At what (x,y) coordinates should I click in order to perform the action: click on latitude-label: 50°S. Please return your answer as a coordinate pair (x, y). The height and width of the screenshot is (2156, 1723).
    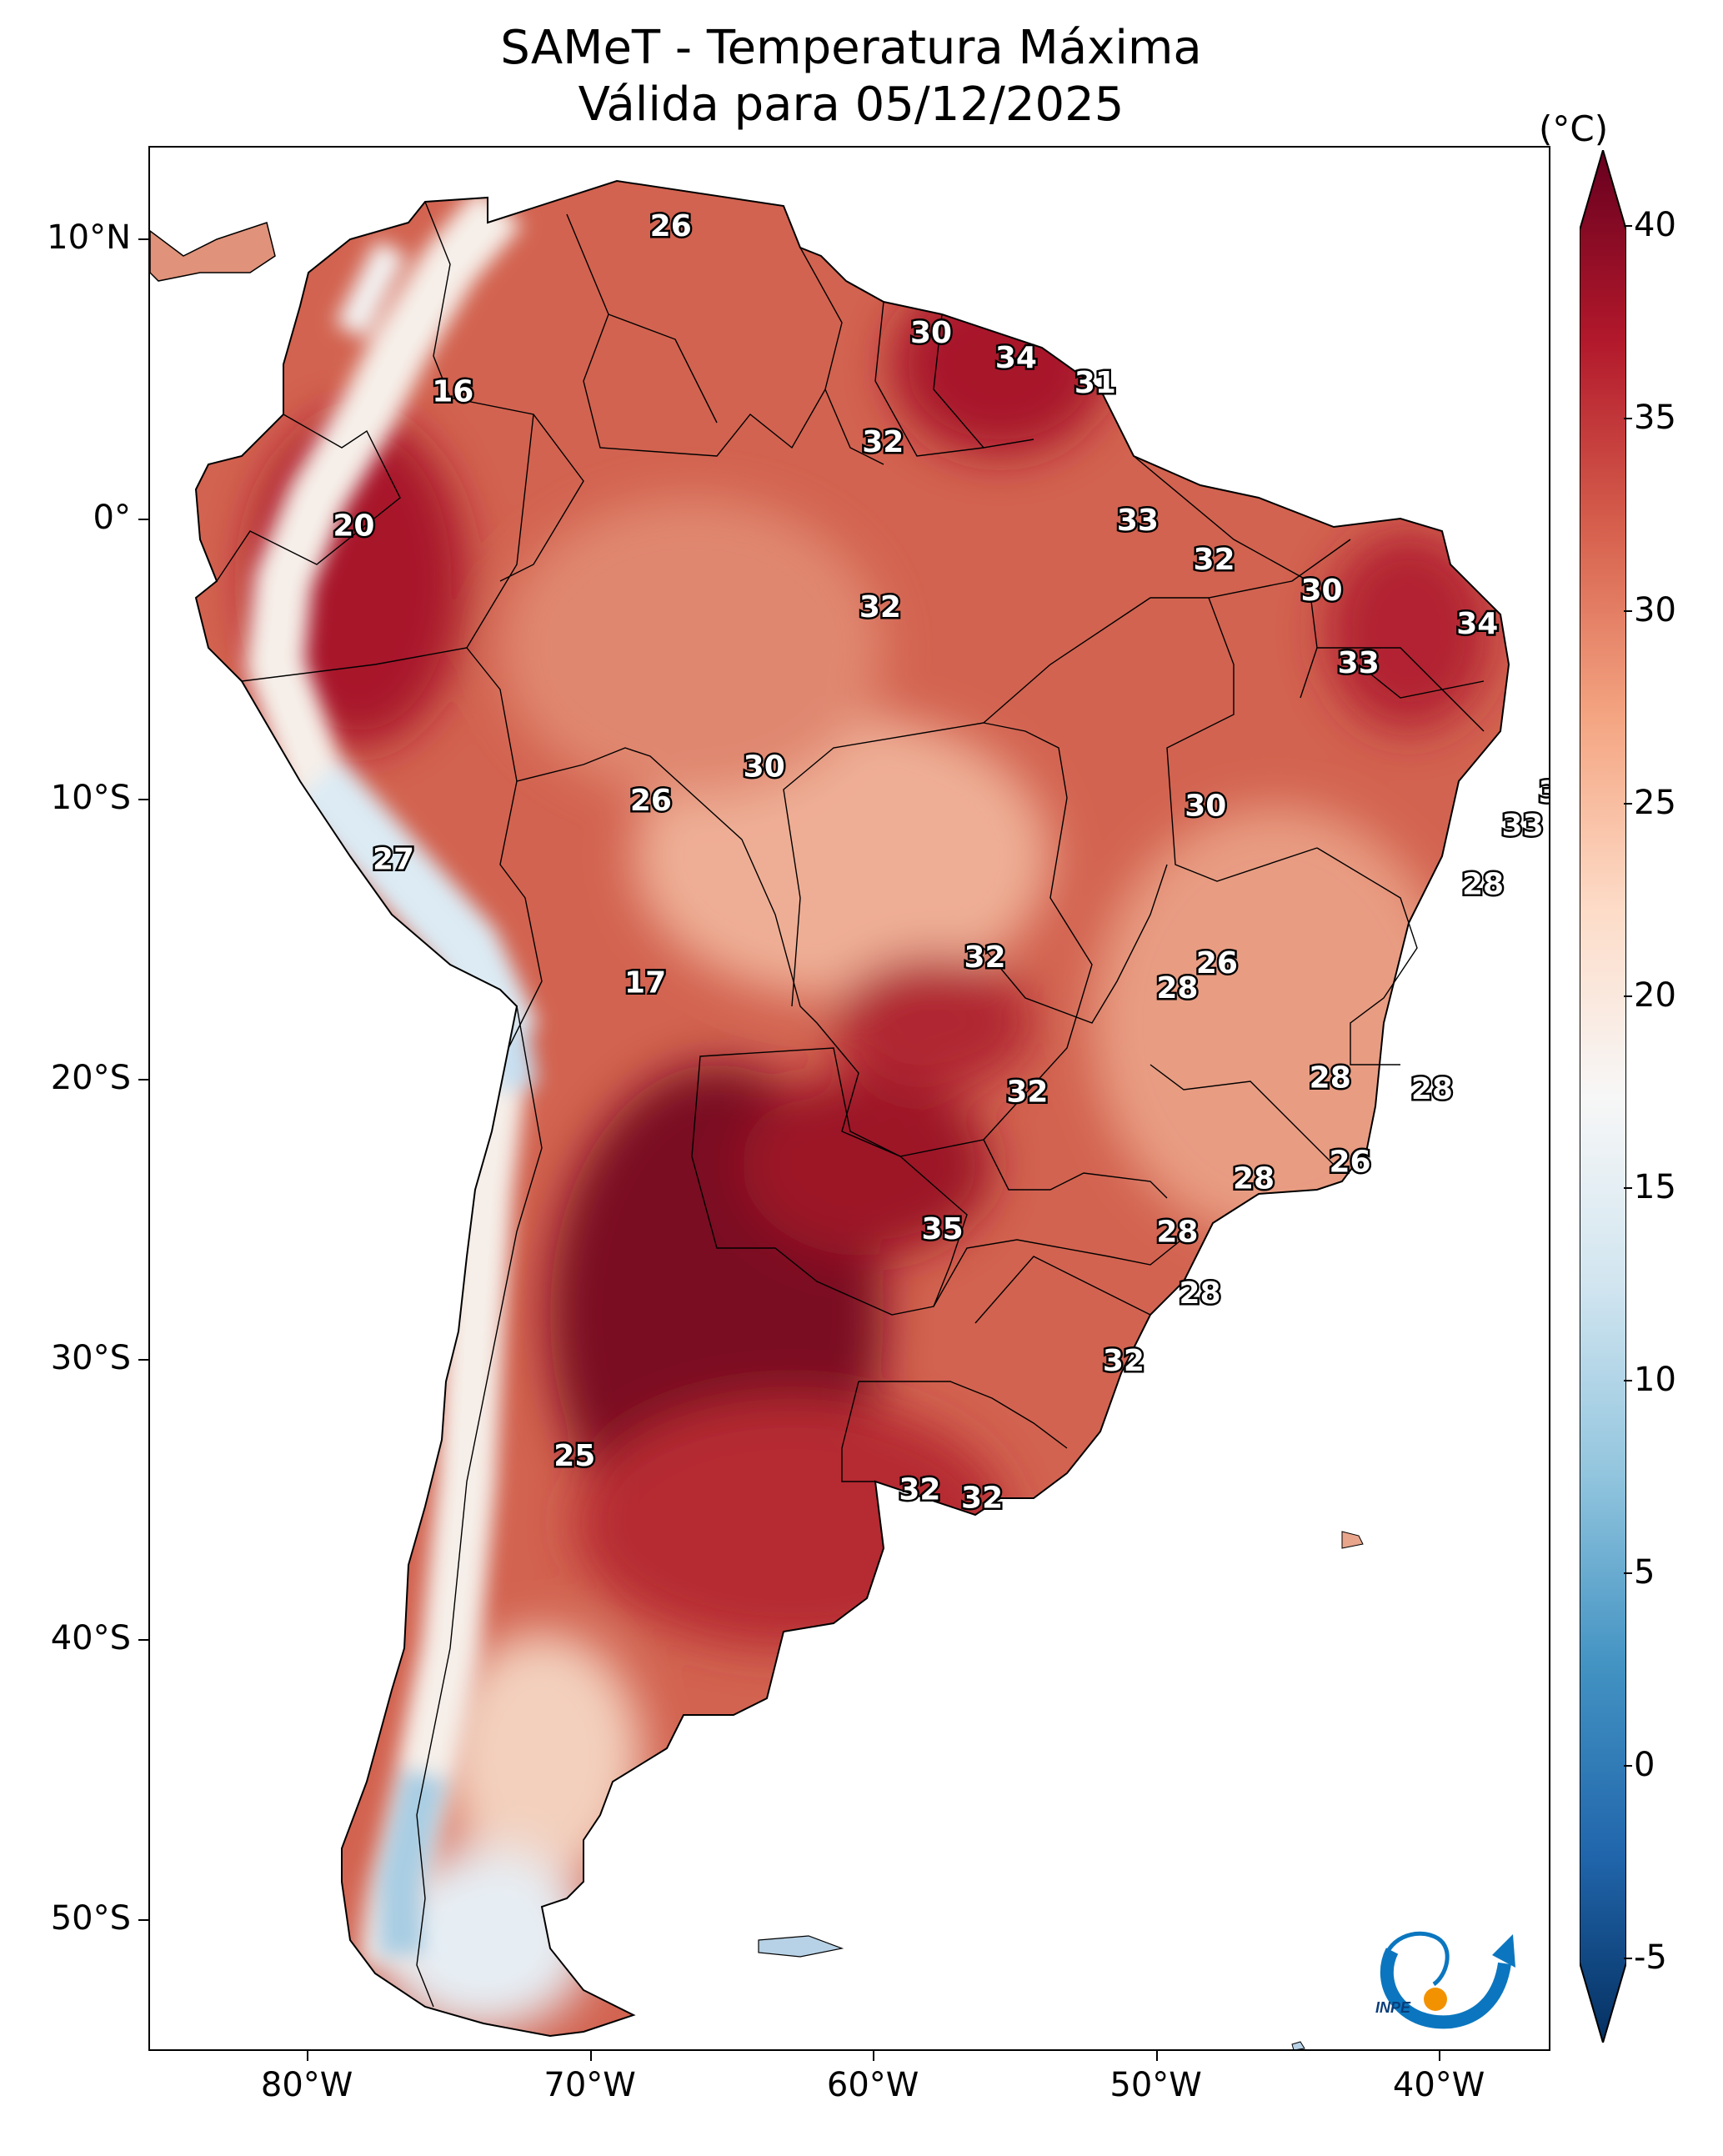
    Looking at the image, I should click on (90, 1918).